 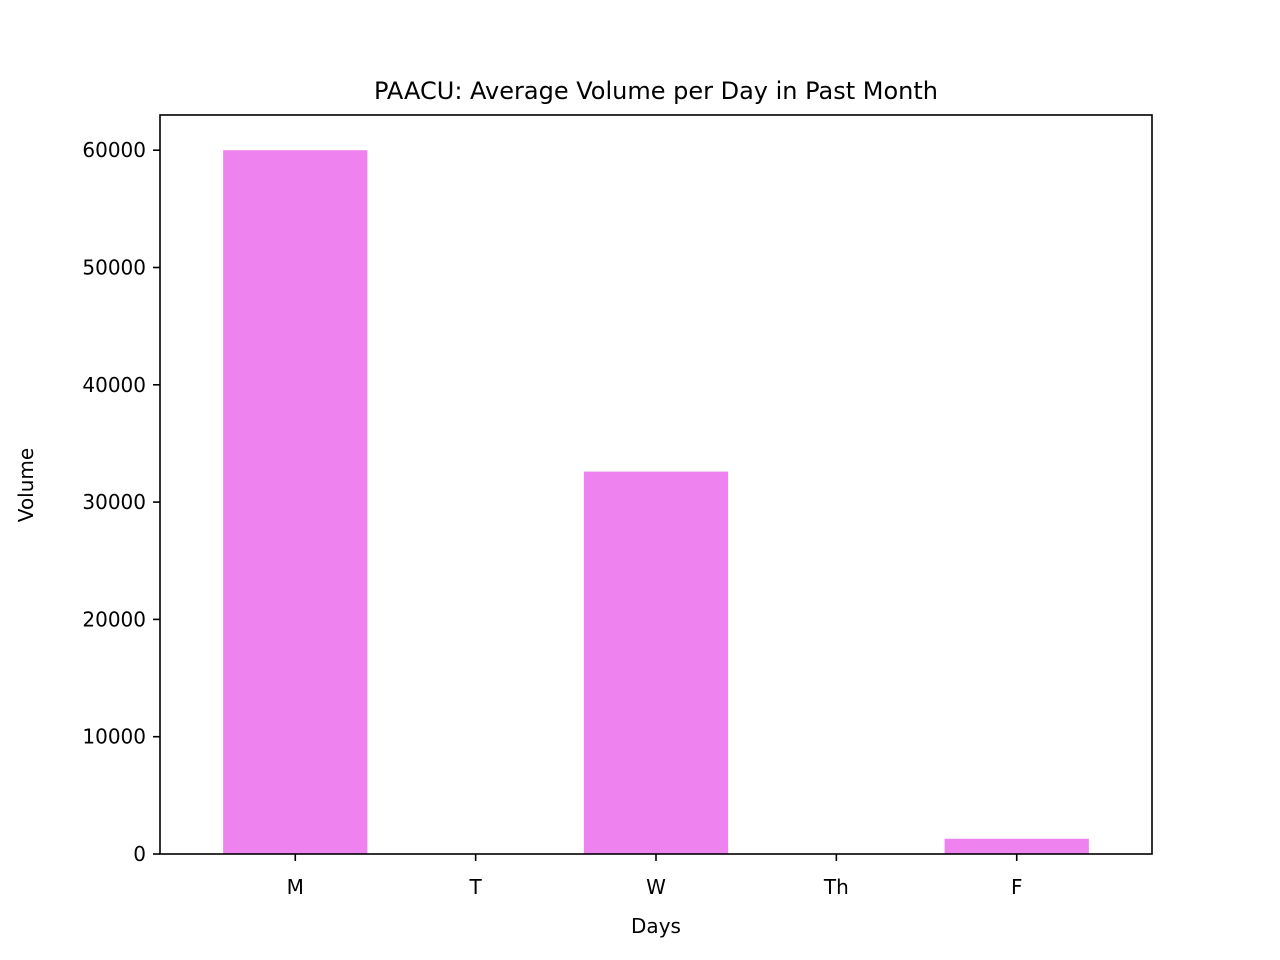 I want to click on y-tick-label: 50000, so click(x=114, y=267).